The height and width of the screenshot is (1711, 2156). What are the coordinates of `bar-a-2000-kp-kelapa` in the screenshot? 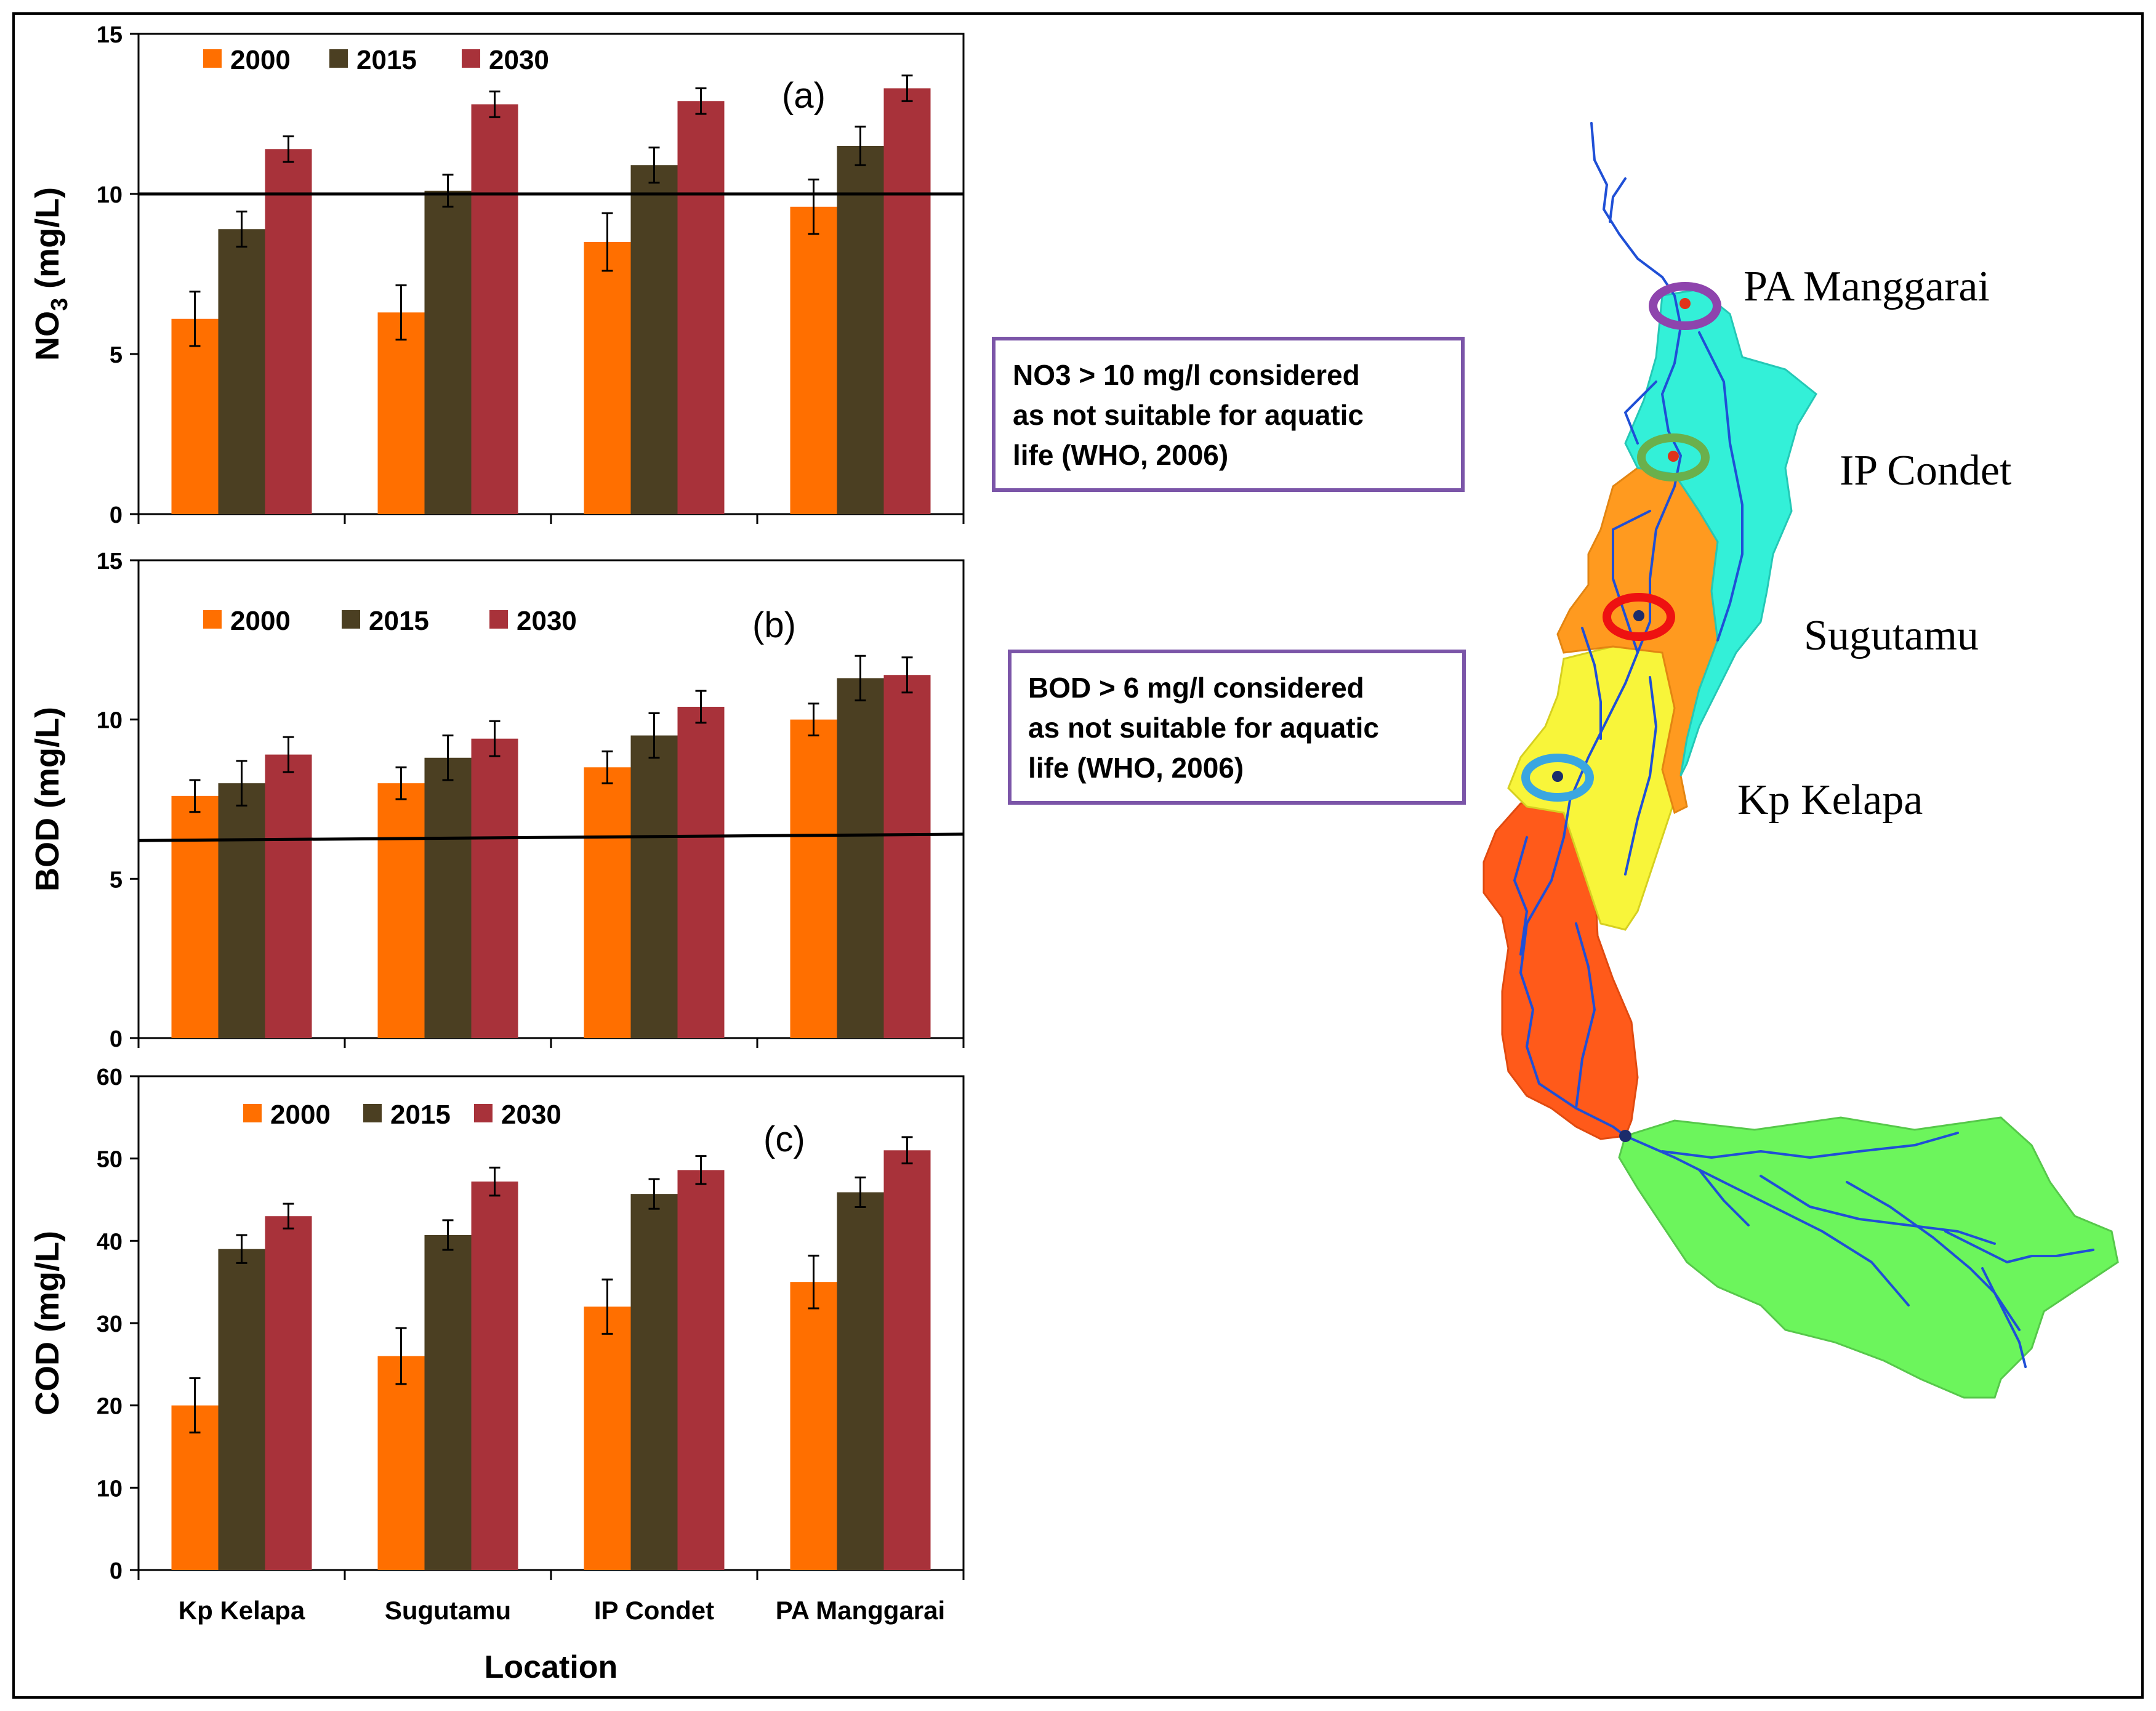 It's located at (195, 416).